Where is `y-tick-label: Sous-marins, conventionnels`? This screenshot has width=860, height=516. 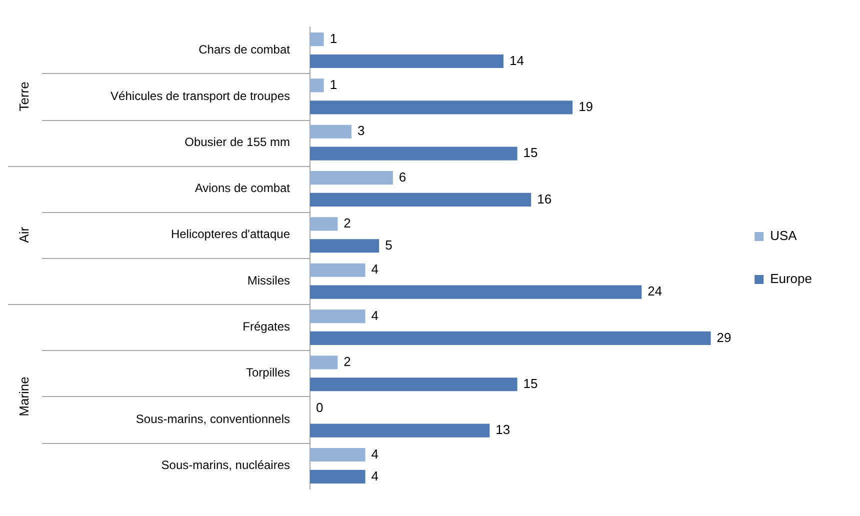
y-tick-label: Sous-marins, conventionnels is located at coordinates (213, 419).